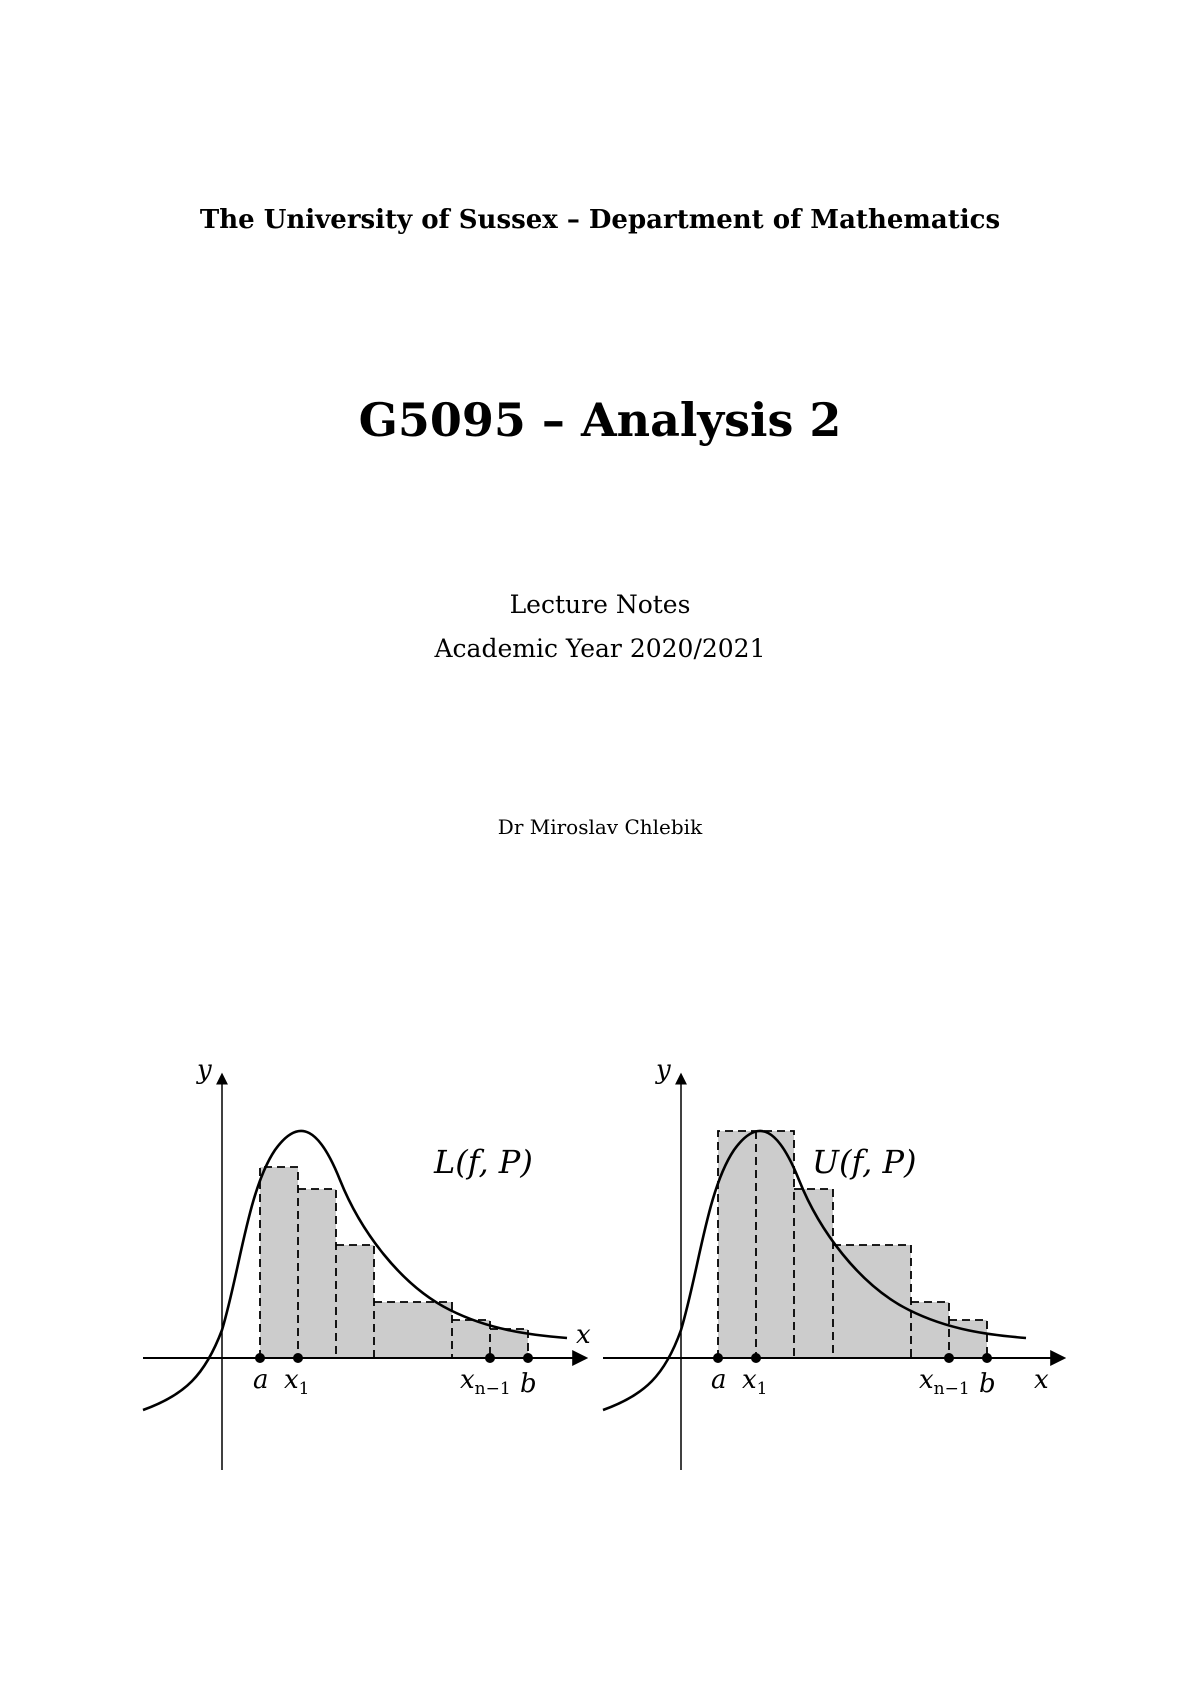  Describe the element at coordinates (600, 604) in the screenshot. I see `lecture-notes-label: Lecture Notes` at that location.